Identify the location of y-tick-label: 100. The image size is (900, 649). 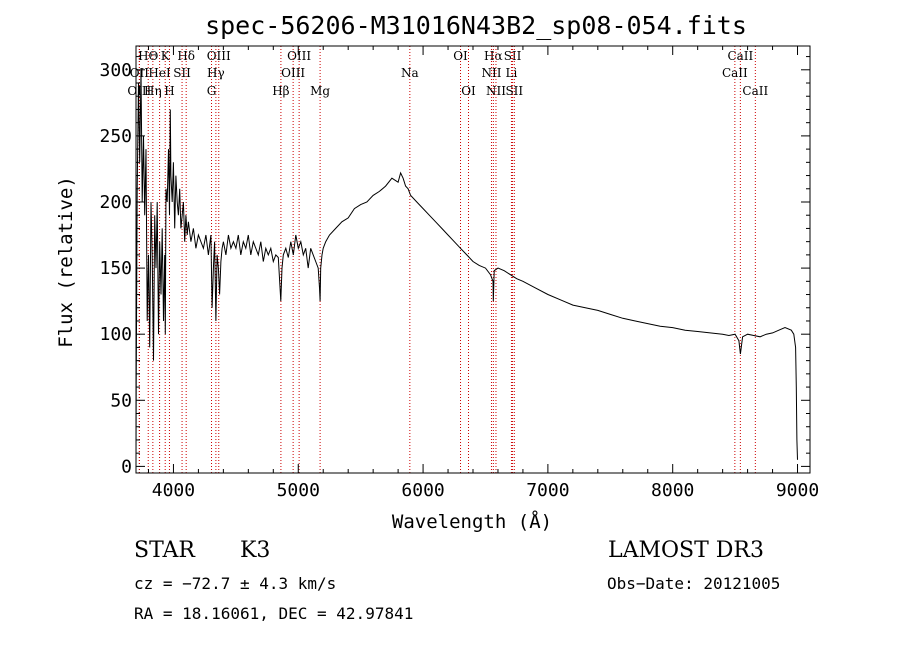
(115, 334).